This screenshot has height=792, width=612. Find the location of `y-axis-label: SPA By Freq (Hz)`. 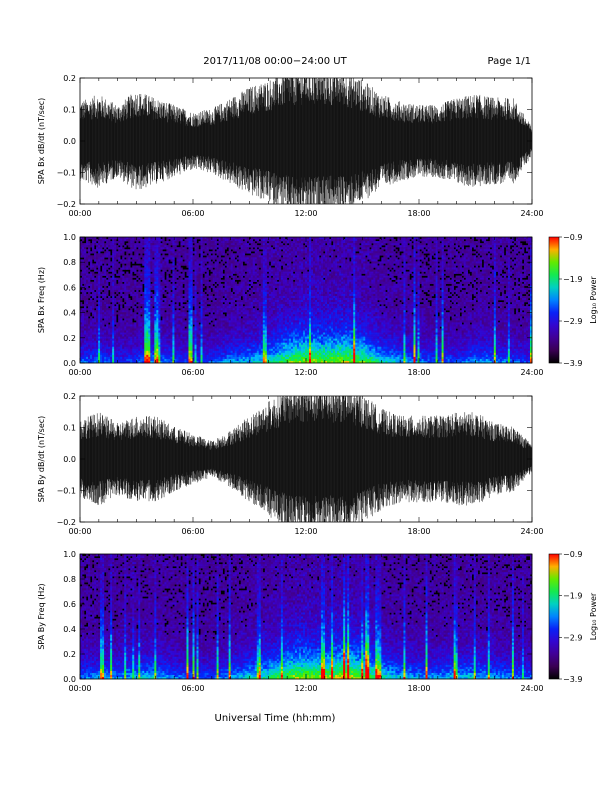

y-axis-label: SPA By Freq (Hz) is located at coordinates (41, 616).